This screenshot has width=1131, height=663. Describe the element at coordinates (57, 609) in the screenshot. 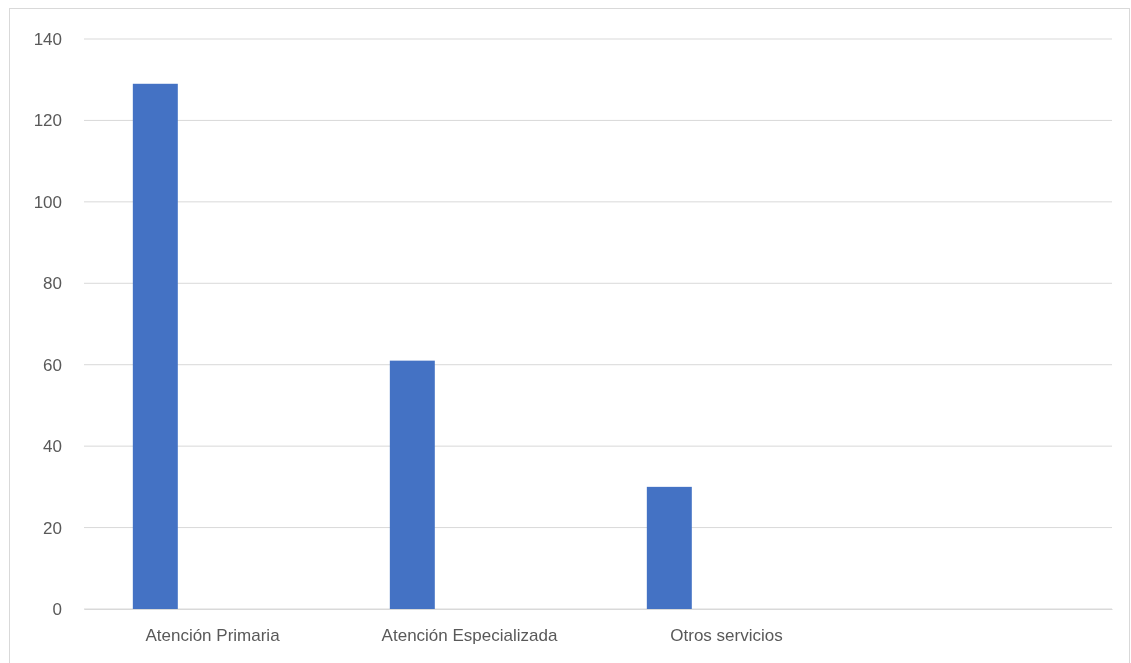

I see `y-tick-label: 0` at that location.